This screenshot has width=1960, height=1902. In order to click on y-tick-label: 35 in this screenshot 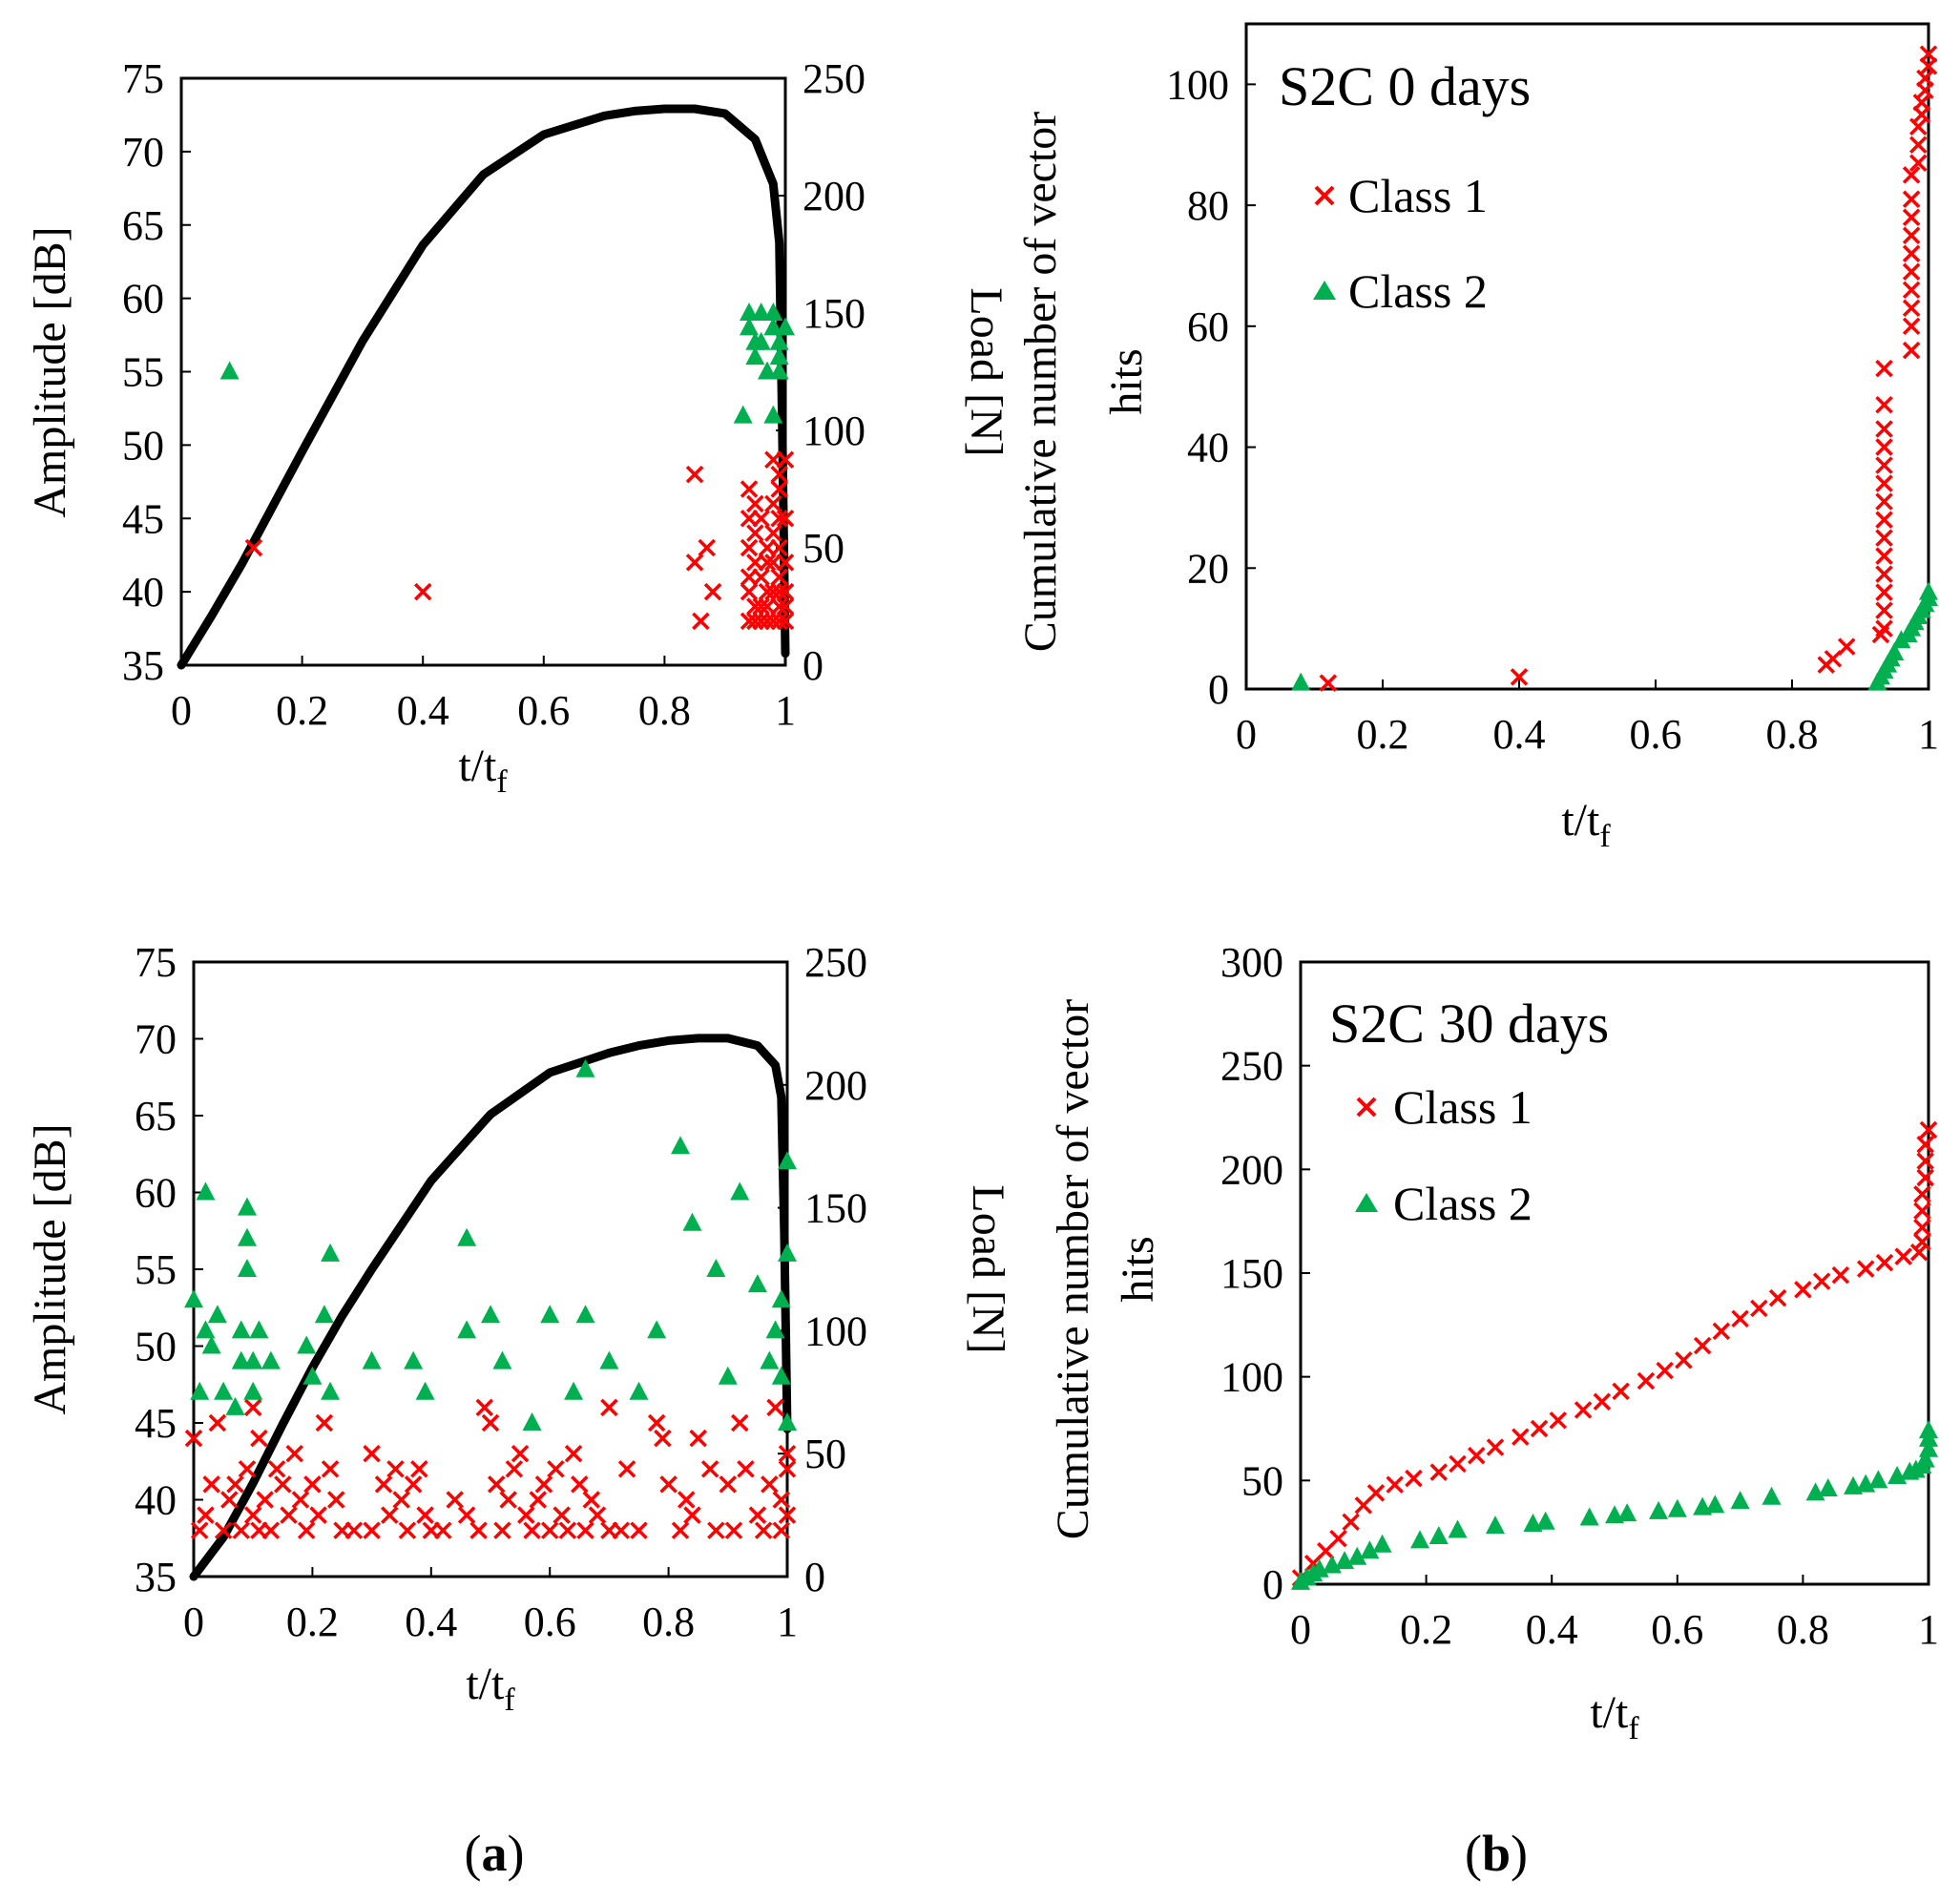, I will do `click(156, 1577)`.